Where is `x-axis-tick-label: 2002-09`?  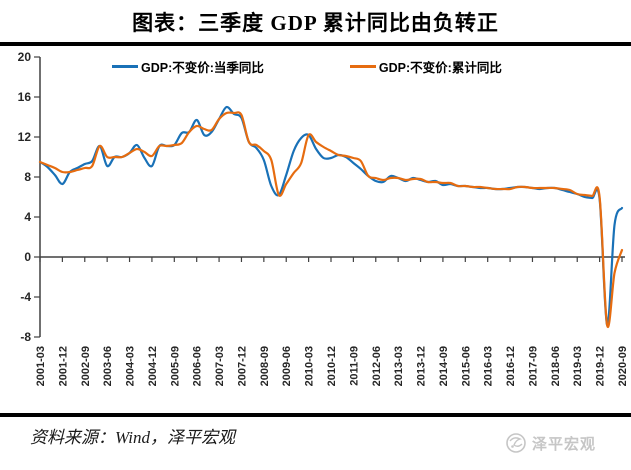 x-axis-tick-label: 2002-09 is located at coordinates (86, 366).